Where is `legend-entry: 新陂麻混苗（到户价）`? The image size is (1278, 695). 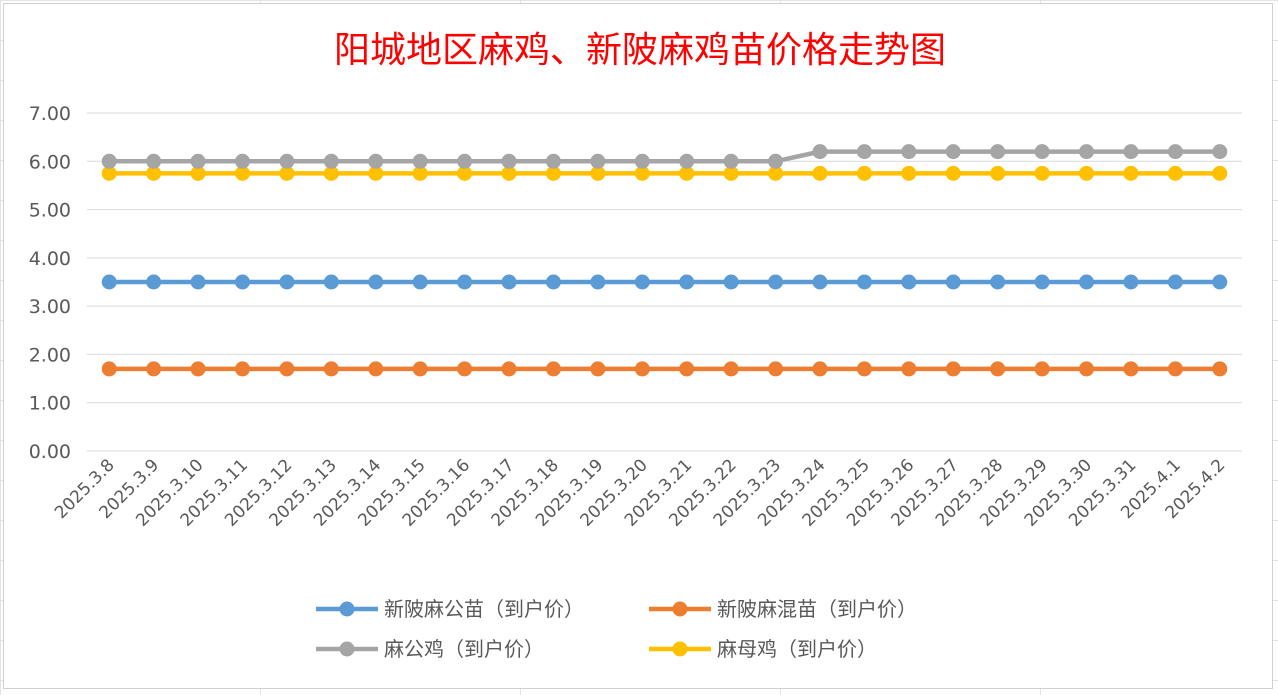 legend-entry: 新陂麻混苗（到户价） is located at coordinates (783, 609).